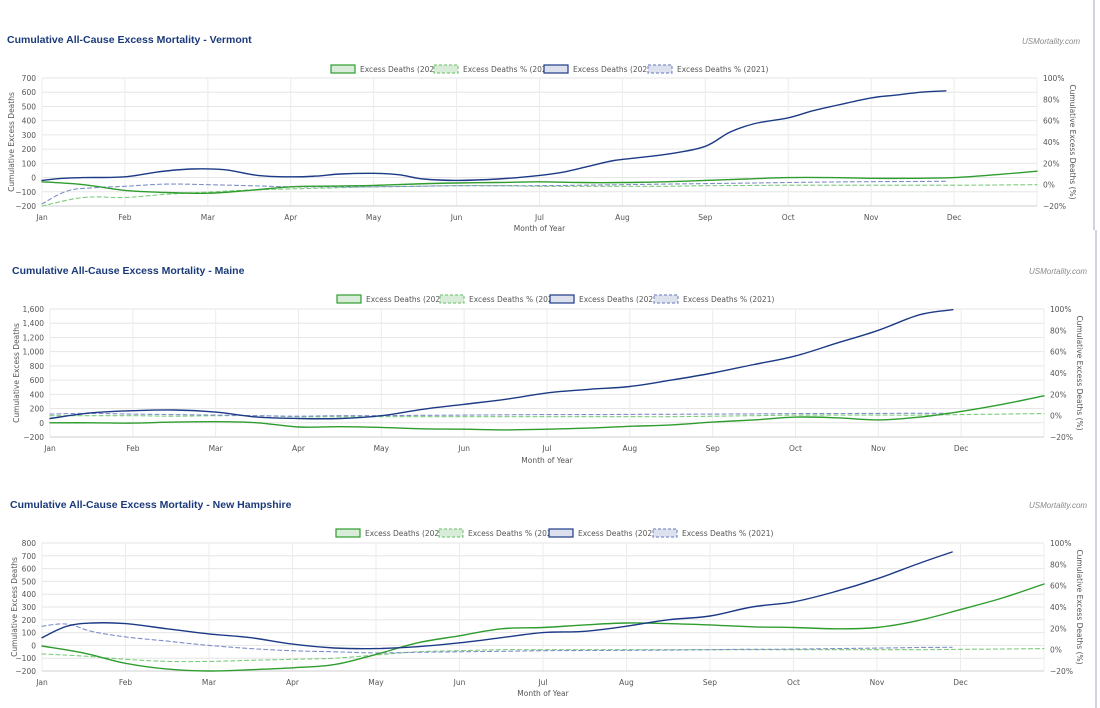  I want to click on legend-label: Excess Deaths % (2021), so click(727, 533).